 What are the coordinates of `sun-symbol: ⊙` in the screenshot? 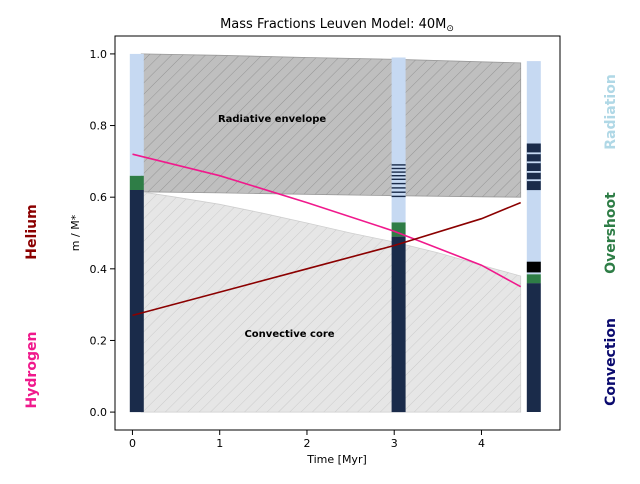 It's located at (450, 29).